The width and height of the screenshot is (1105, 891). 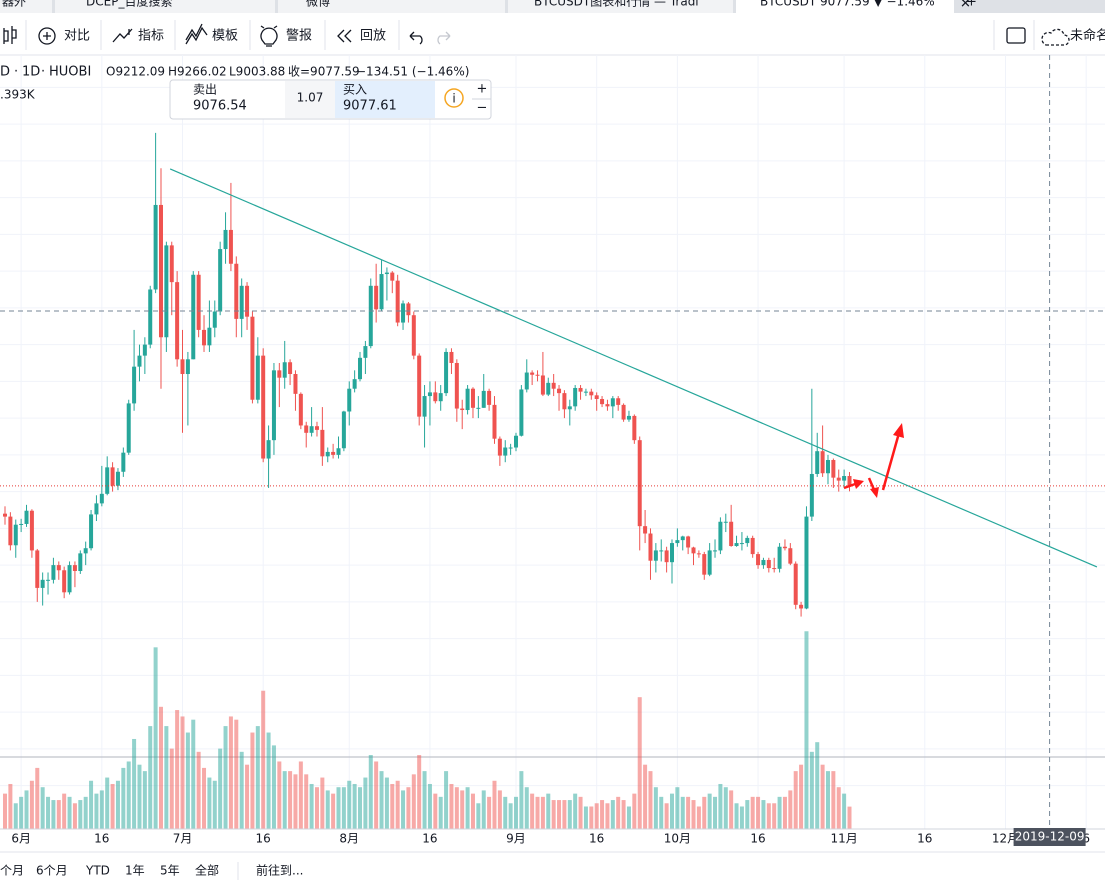 What do you see at coordinates (1055, 37) in the screenshot?
I see `cloud-icon` at bounding box center [1055, 37].